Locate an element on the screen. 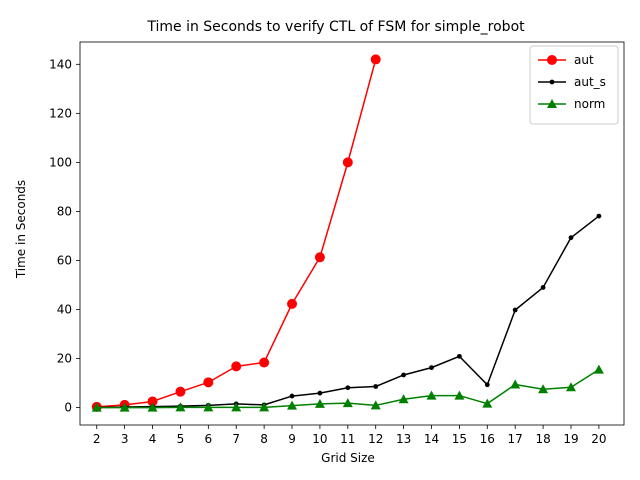 Image resolution: width=640 pixels, height=480 pixels. x-tick-label: 17 is located at coordinates (515, 439).